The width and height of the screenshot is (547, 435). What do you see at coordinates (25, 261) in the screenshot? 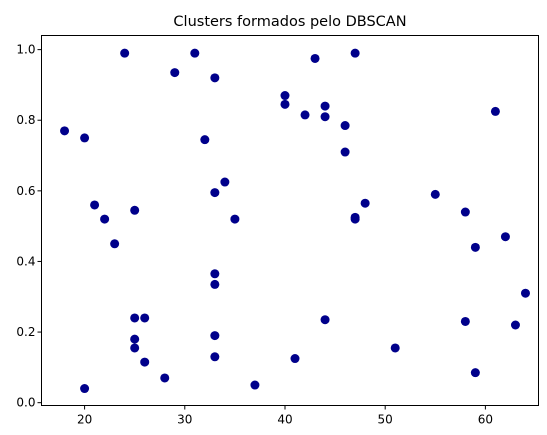
I see `y-tick-label: 0.4` at bounding box center [25, 261].